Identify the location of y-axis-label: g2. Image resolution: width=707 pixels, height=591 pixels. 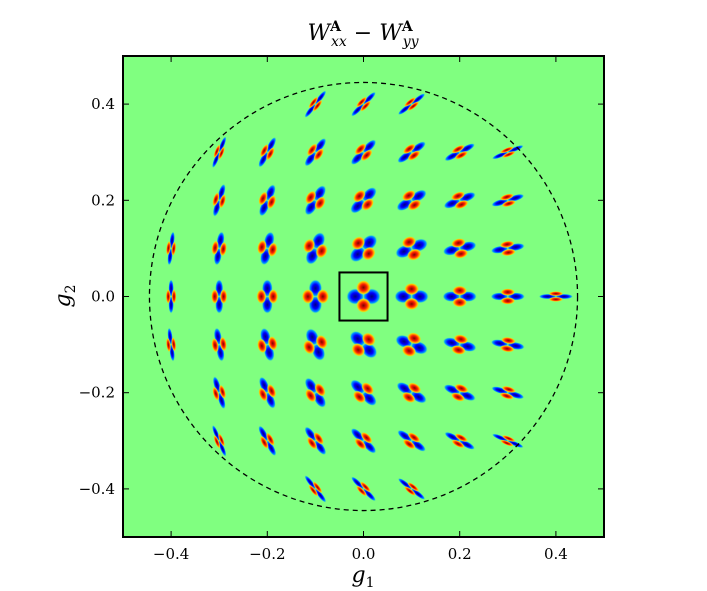
(65, 295).